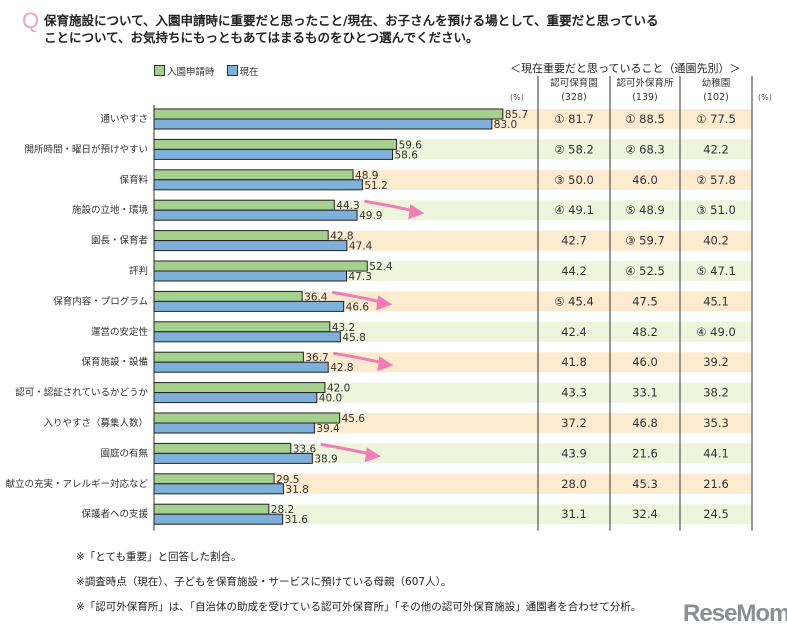 Image resolution: width=787 pixels, height=637 pixels. What do you see at coordinates (716, 180) in the screenshot?
I see `table-cell: ② 57.8` at bounding box center [716, 180].